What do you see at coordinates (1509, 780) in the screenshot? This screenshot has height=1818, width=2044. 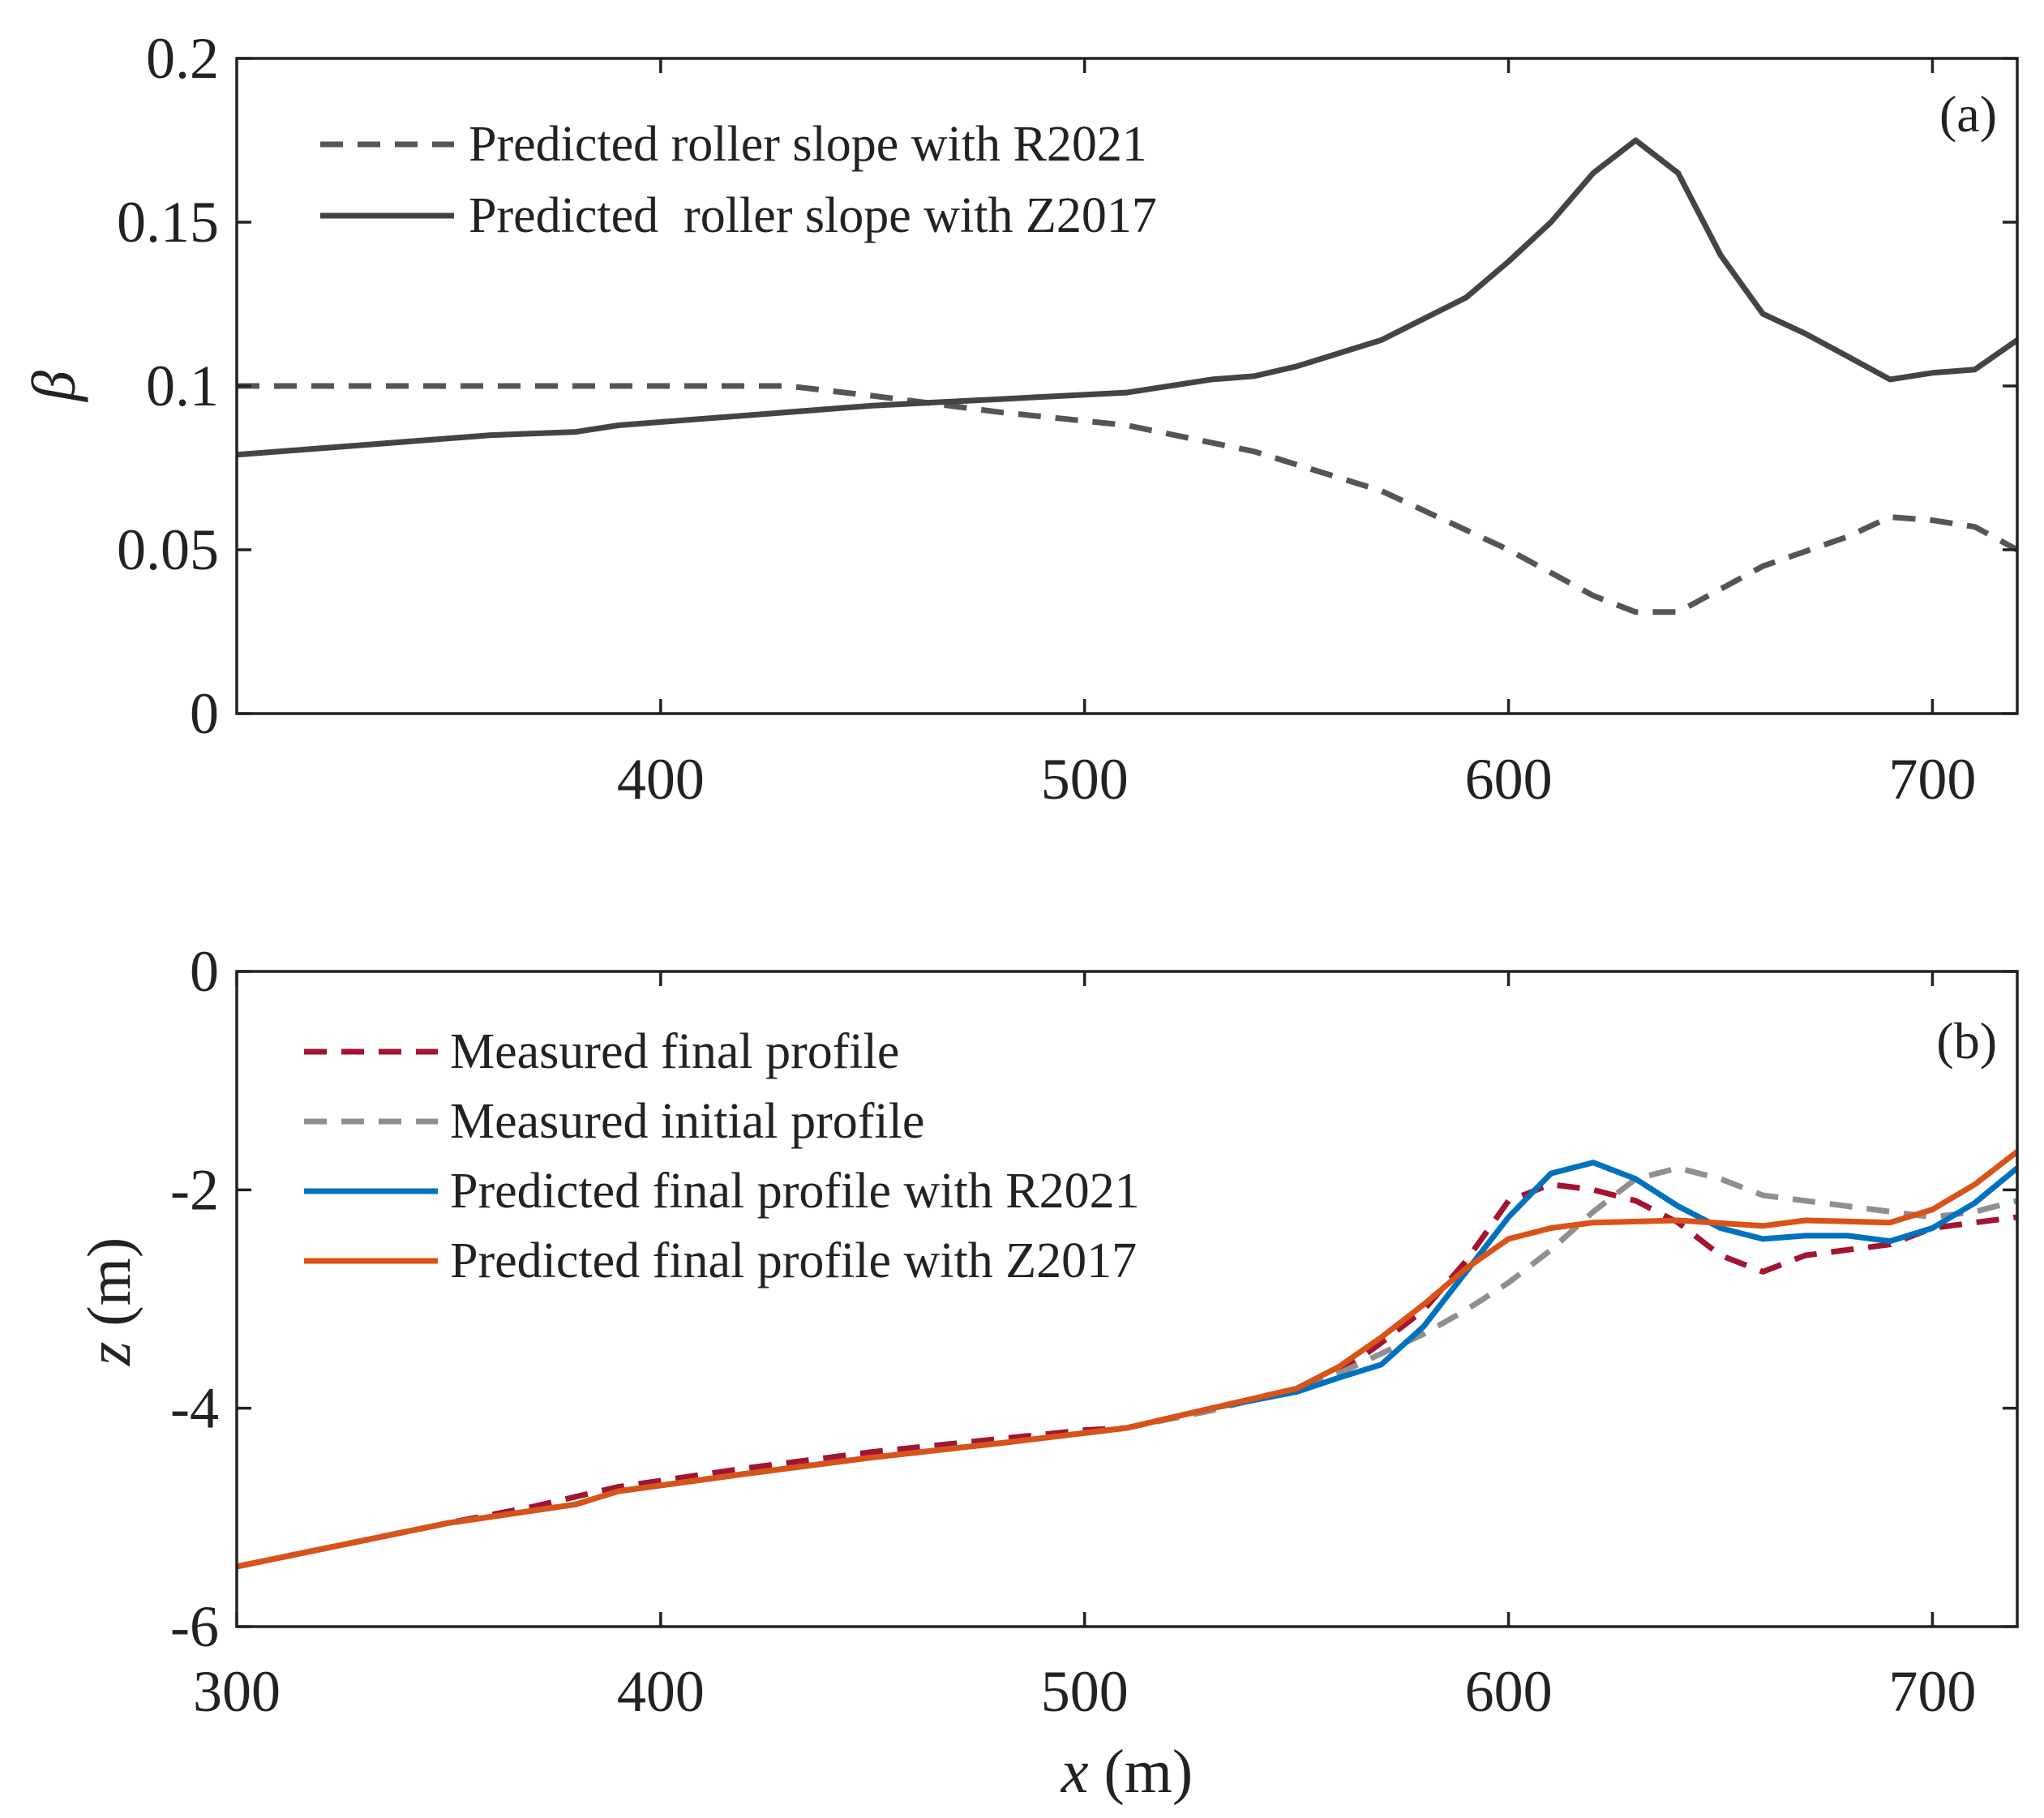 I see `panel-a-x-tick-label: 600` at bounding box center [1509, 780].